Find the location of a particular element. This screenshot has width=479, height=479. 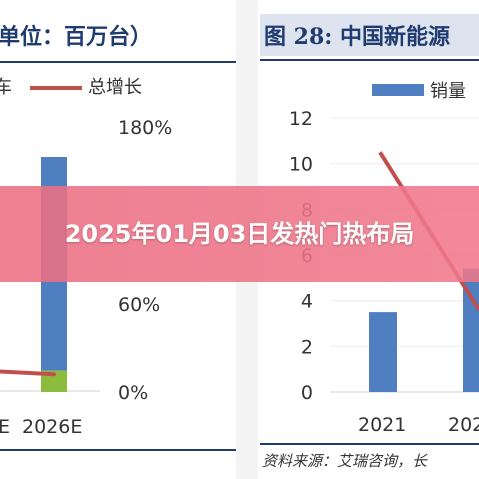

right-legend-label: 销量 is located at coordinates (448, 91).